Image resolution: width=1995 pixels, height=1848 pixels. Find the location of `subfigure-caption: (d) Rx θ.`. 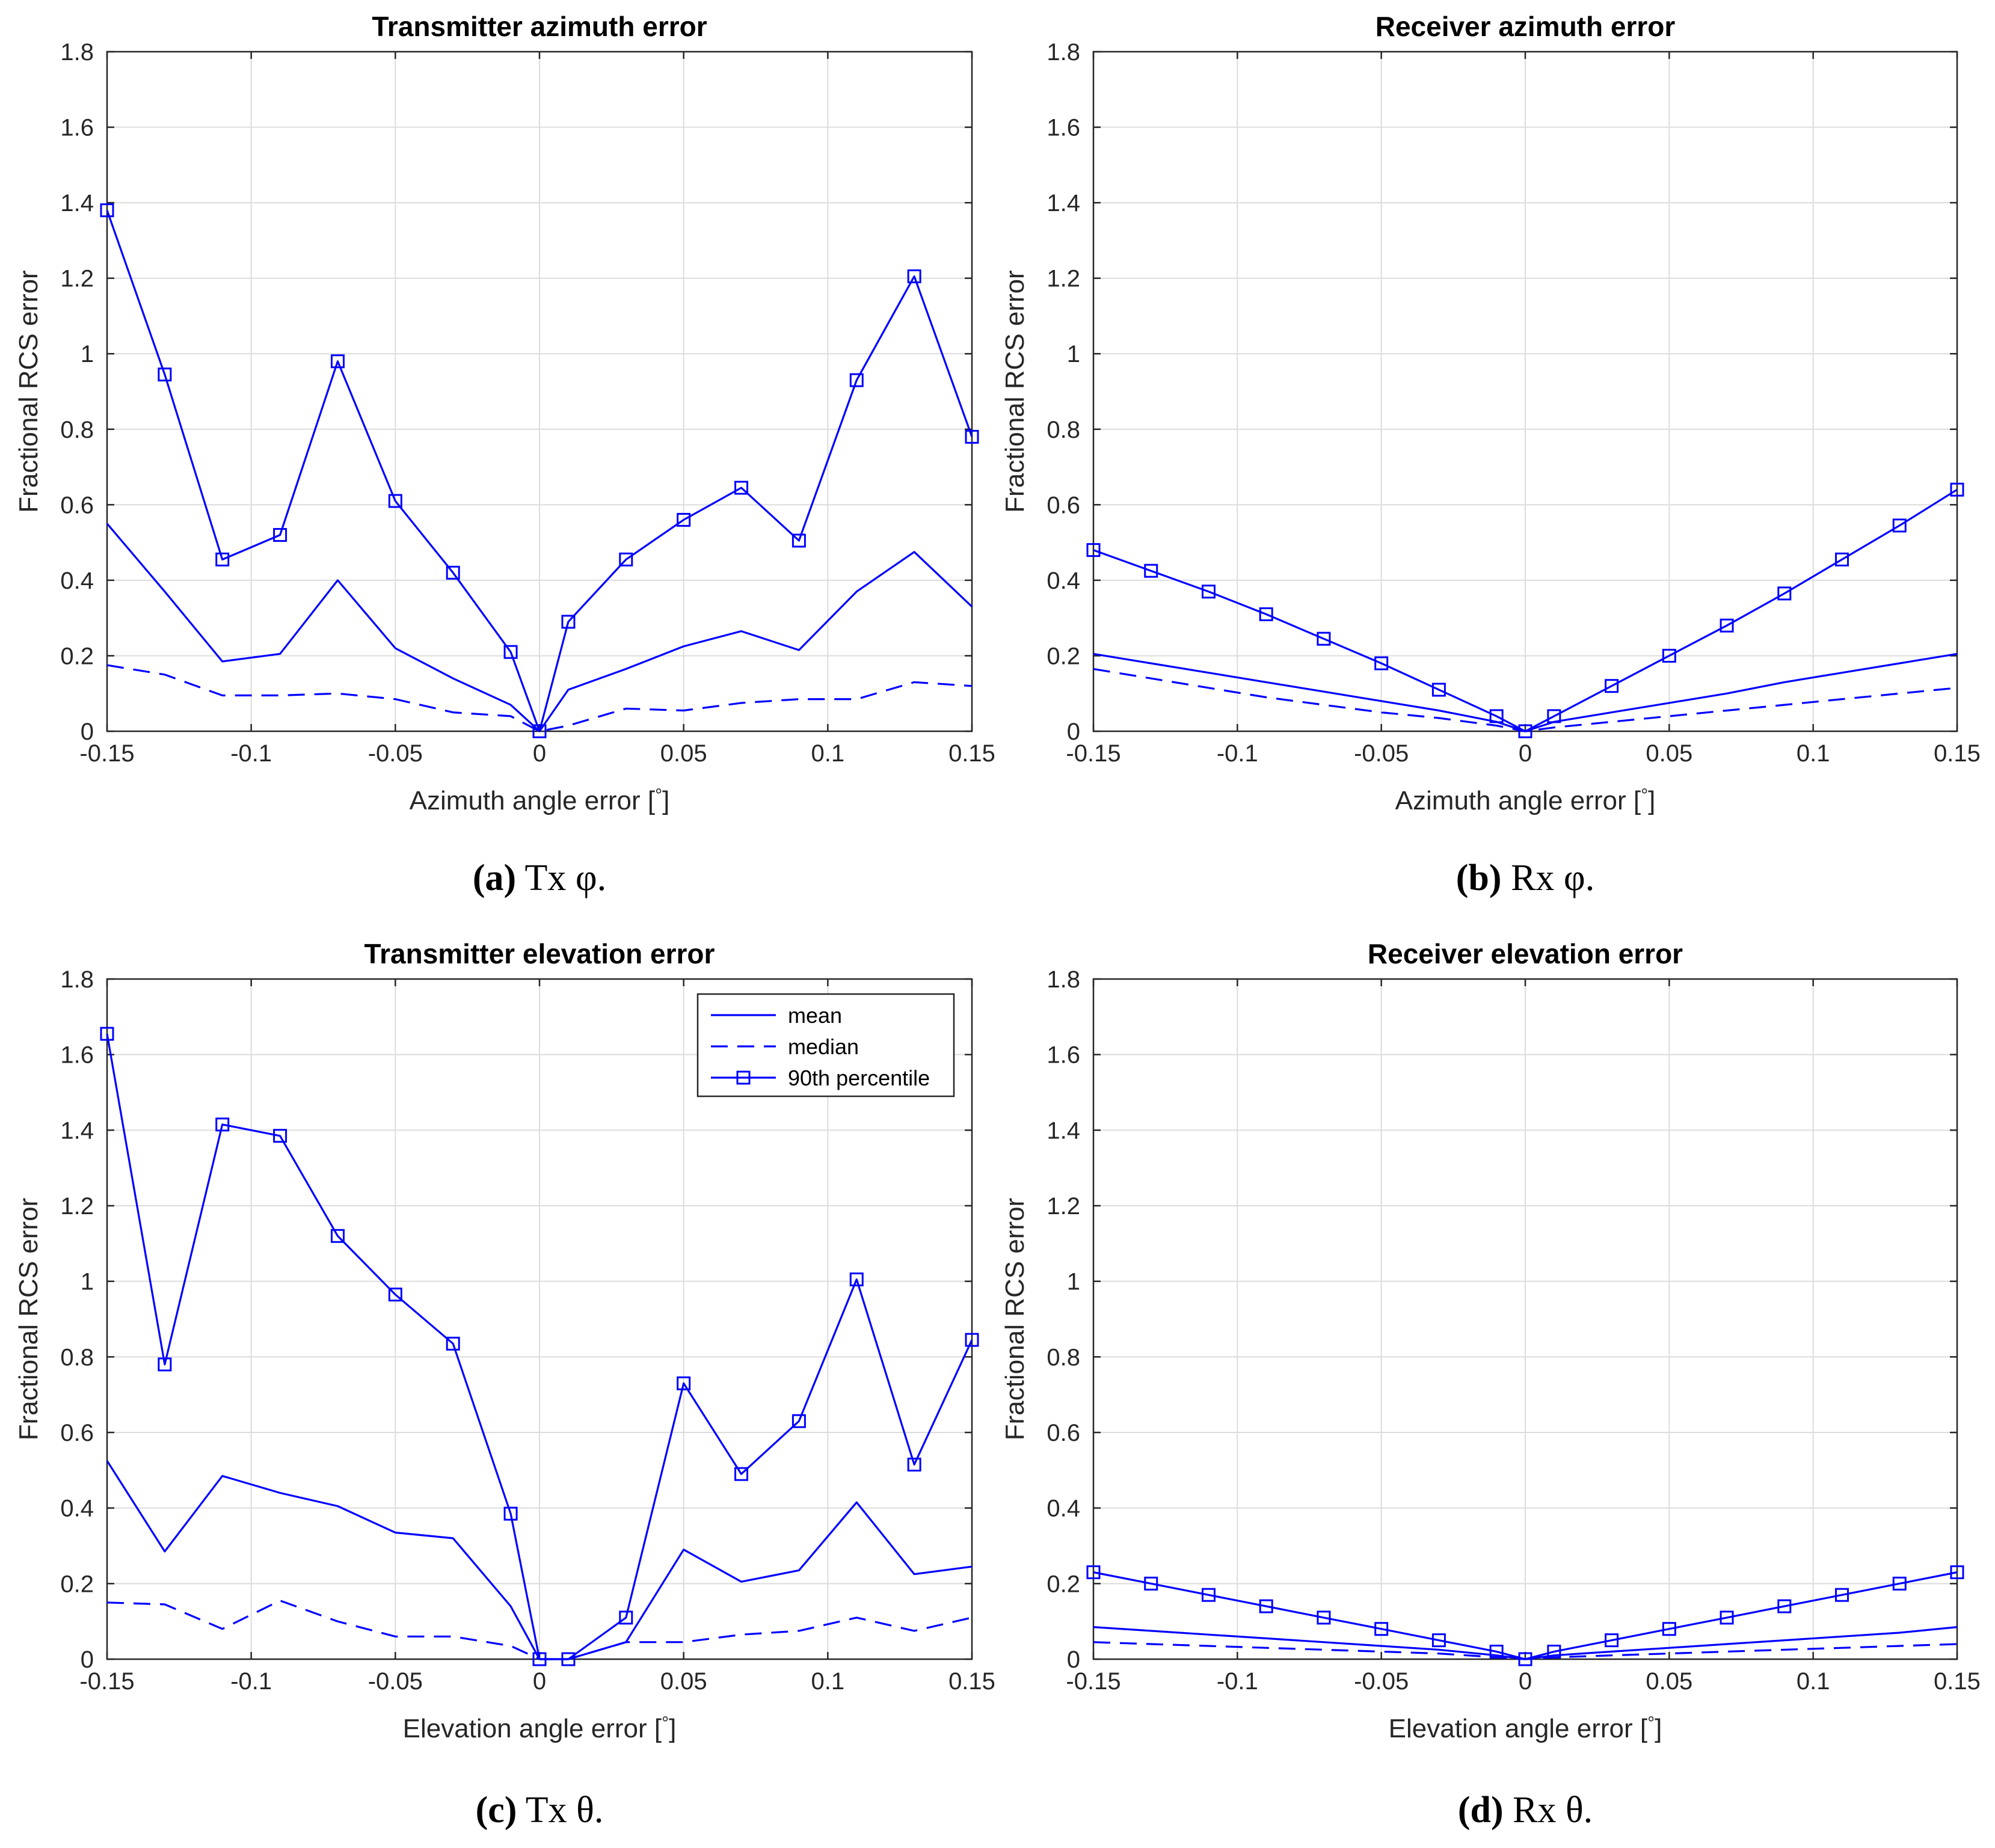

subfigure-caption: (d) Rx θ. is located at coordinates (1525, 1810).